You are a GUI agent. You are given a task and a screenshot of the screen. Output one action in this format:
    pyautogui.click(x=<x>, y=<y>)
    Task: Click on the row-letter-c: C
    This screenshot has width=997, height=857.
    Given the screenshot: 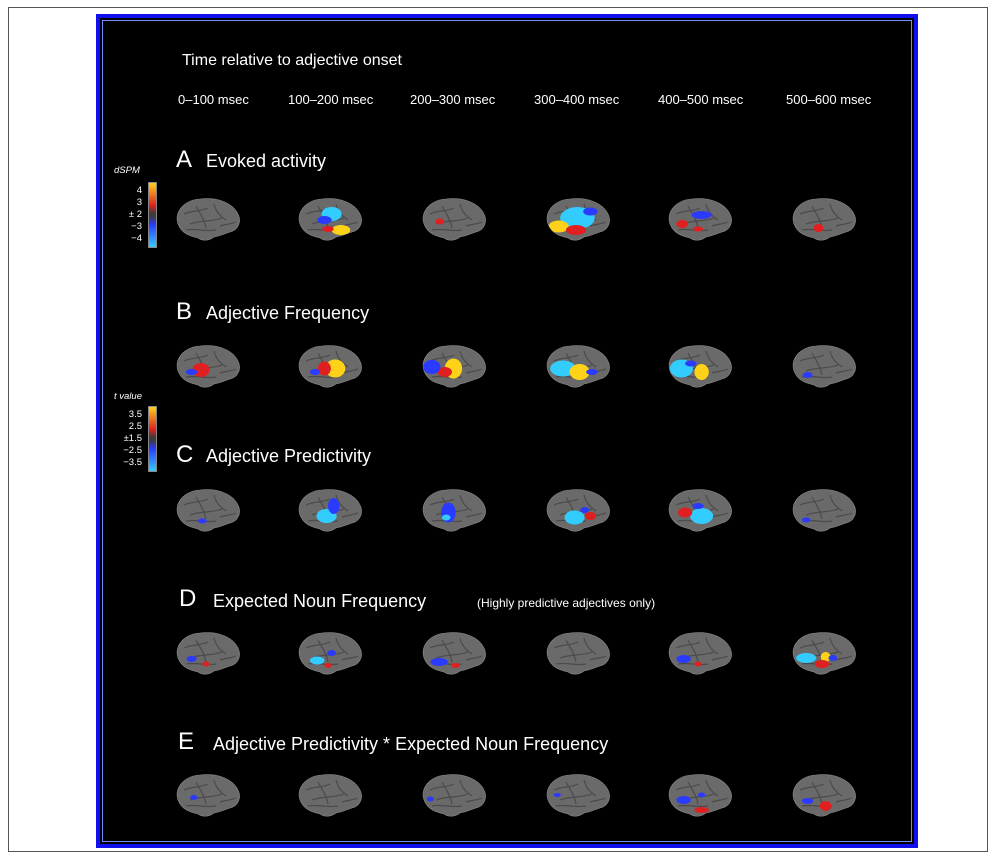 What is the action you would take?
    pyautogui.click(x=185, y=454)
    